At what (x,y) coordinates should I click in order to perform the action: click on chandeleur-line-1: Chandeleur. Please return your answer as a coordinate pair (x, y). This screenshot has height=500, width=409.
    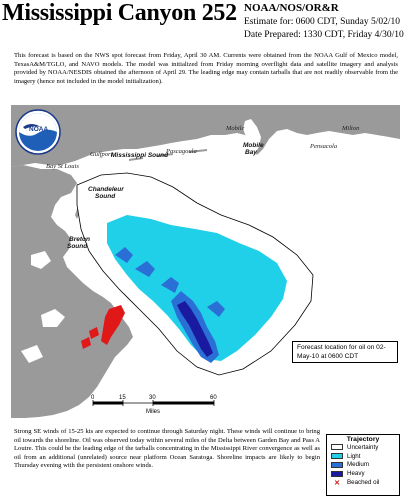
    Looking at the image, I should click on (106, 189).